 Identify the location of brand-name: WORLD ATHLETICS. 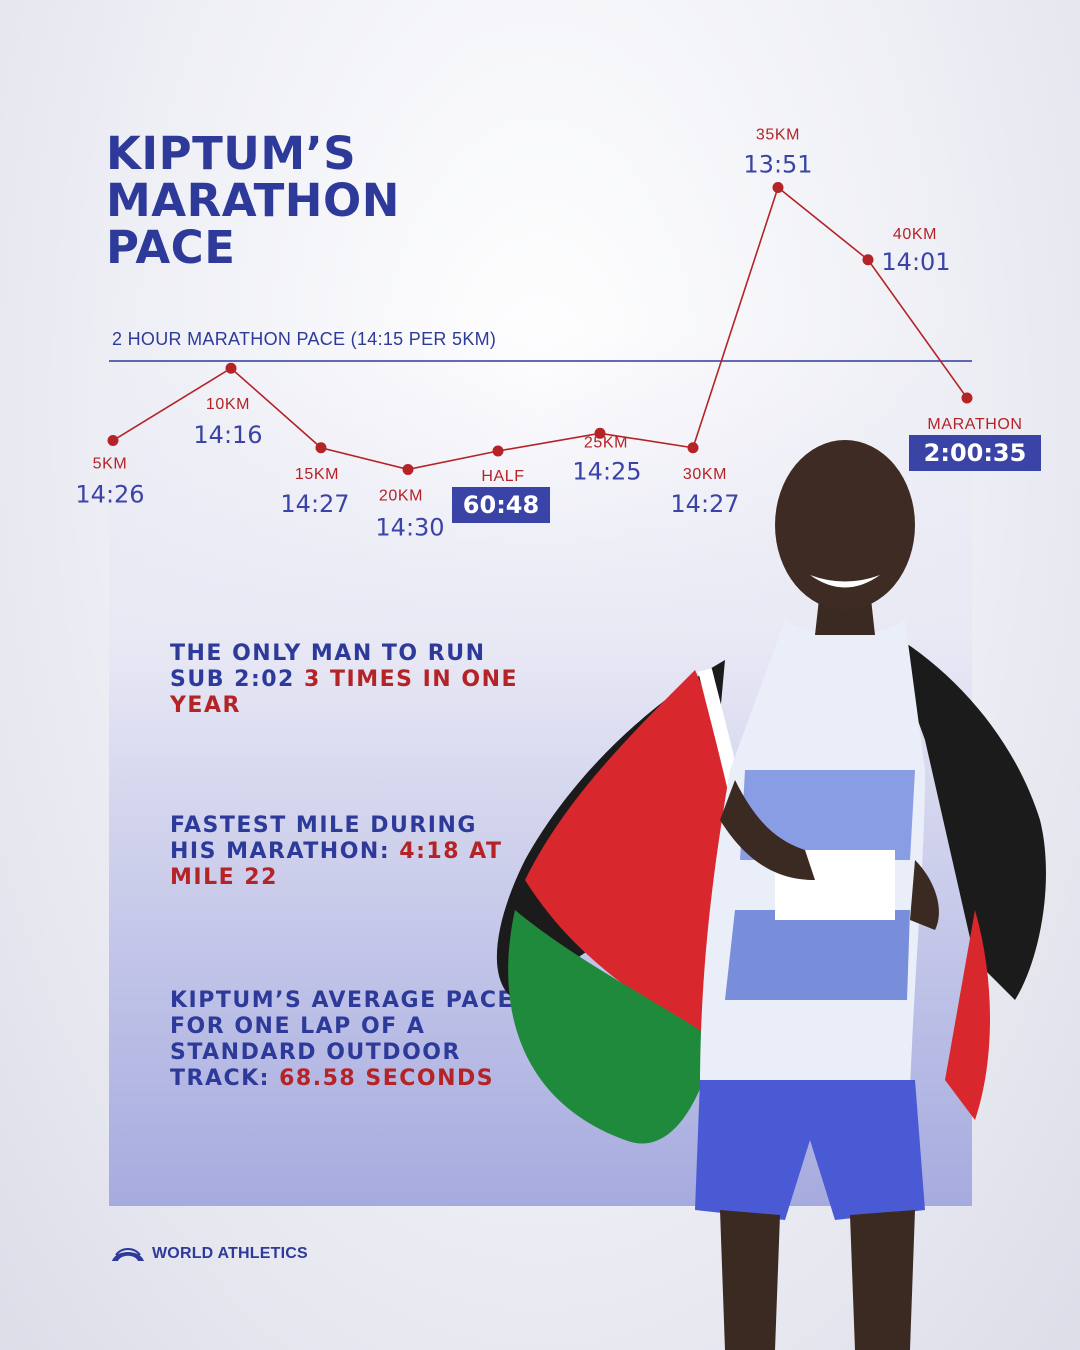
(230, 1253).